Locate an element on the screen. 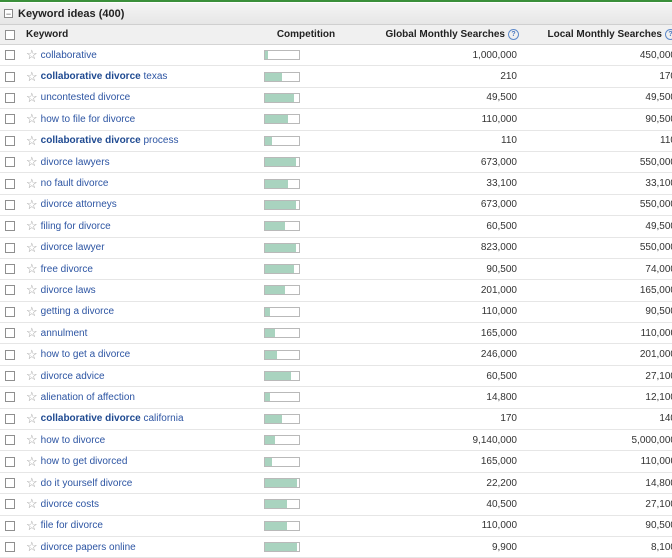 Image resolution: width=672 pixels, height=558 pixels. table-row: ☆ how to divorce 9,140,000 5,000,000 is located at coordinates (336, 440).